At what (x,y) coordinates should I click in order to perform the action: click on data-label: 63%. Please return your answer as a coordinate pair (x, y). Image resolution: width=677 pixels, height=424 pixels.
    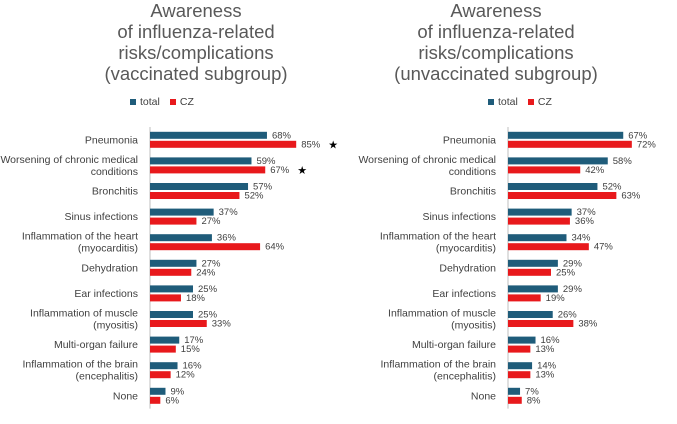
    Looking at the image, I should click on (631, 196).